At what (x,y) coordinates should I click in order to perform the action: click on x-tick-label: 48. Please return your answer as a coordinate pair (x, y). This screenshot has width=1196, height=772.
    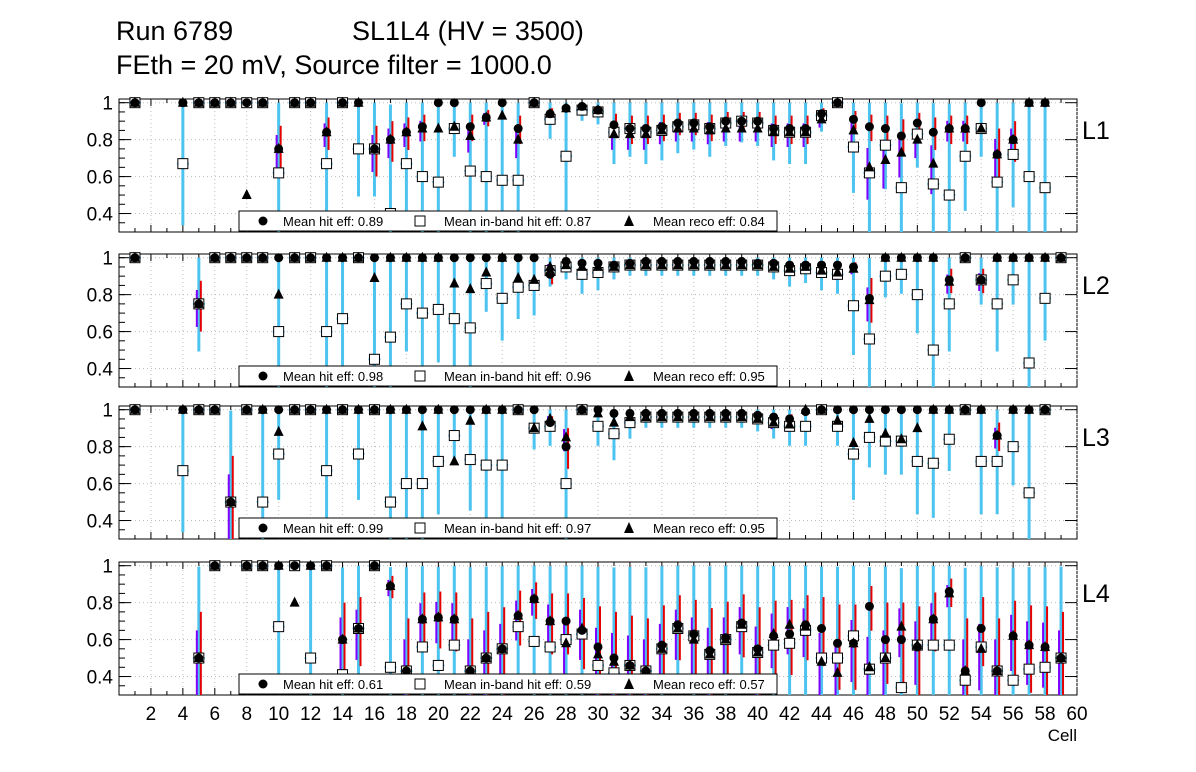
    Looking at the image, I should click on (885, 714).